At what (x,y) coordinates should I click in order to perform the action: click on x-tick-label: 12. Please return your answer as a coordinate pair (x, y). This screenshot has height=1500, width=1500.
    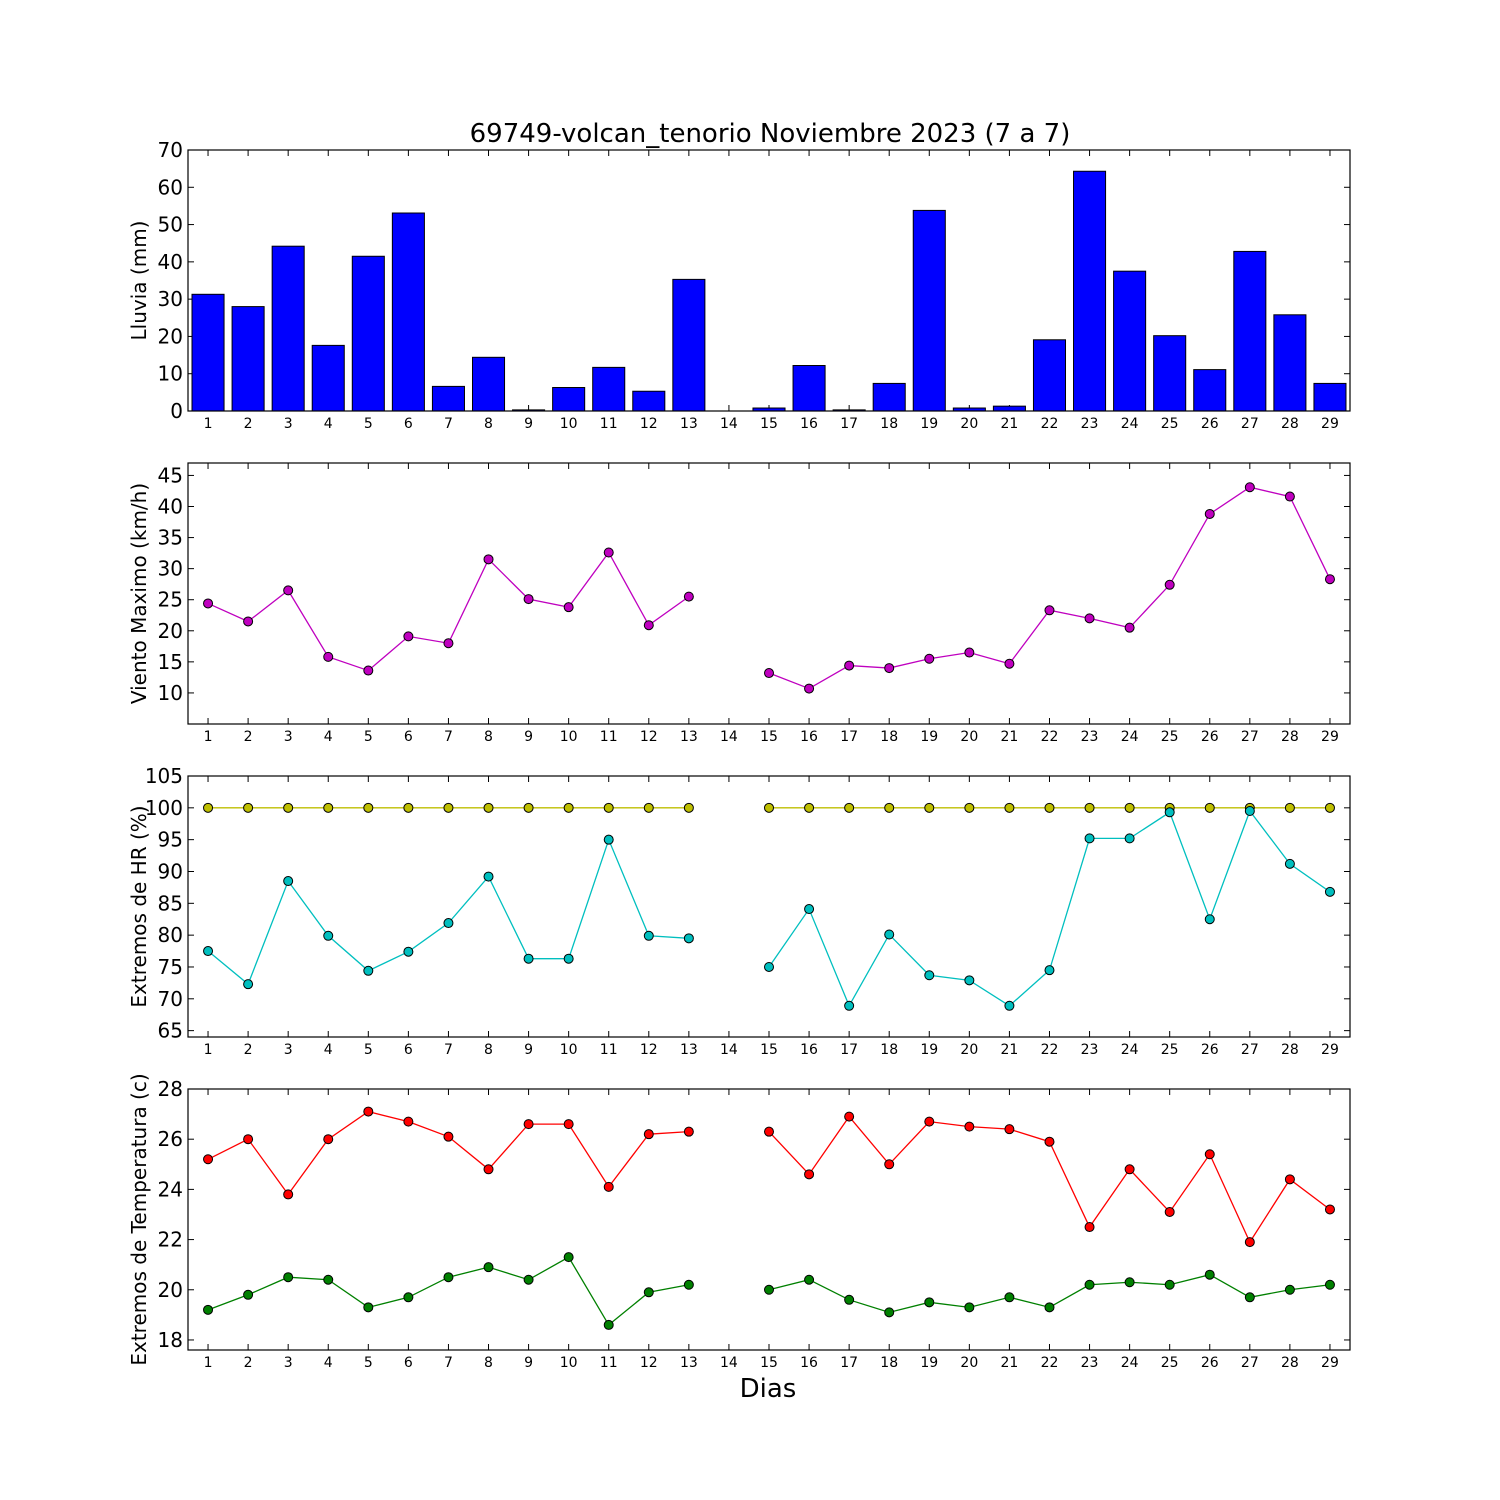
    Looking at the image, I should click on (649, 424).